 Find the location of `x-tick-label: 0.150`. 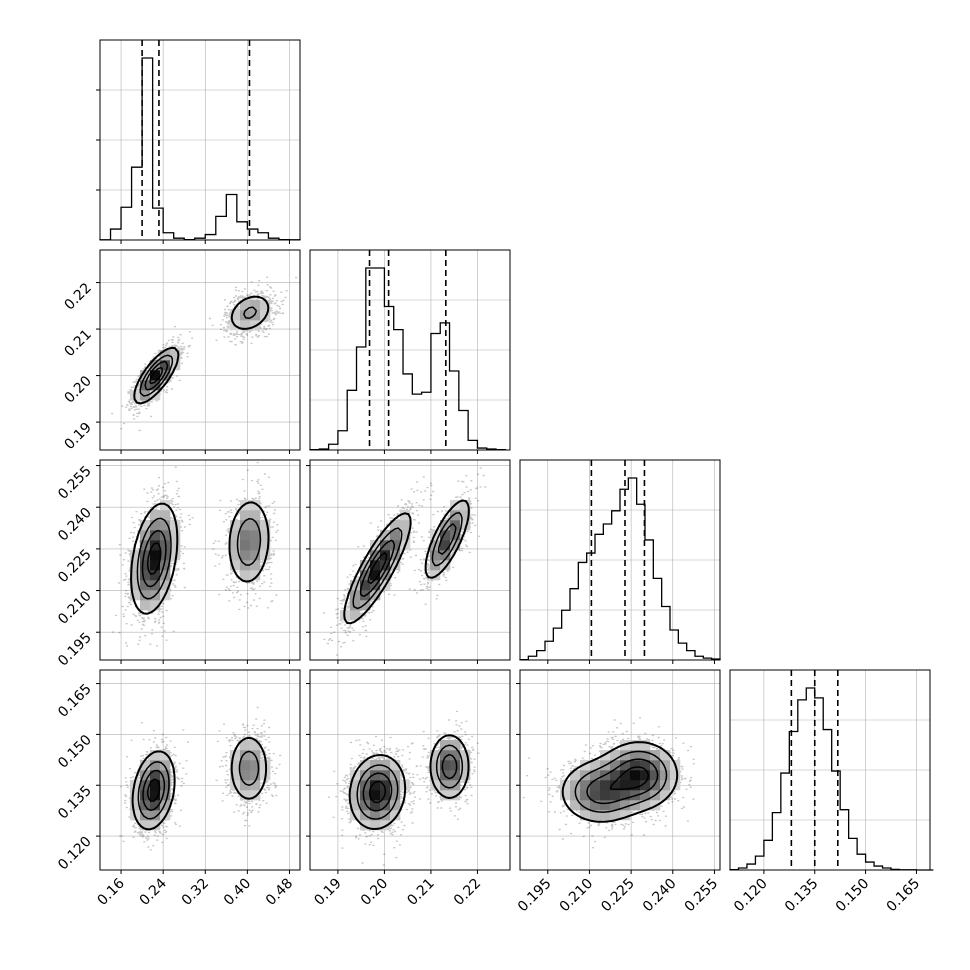

x-tick-label: 0.150 is located at coordinates (853, 896).